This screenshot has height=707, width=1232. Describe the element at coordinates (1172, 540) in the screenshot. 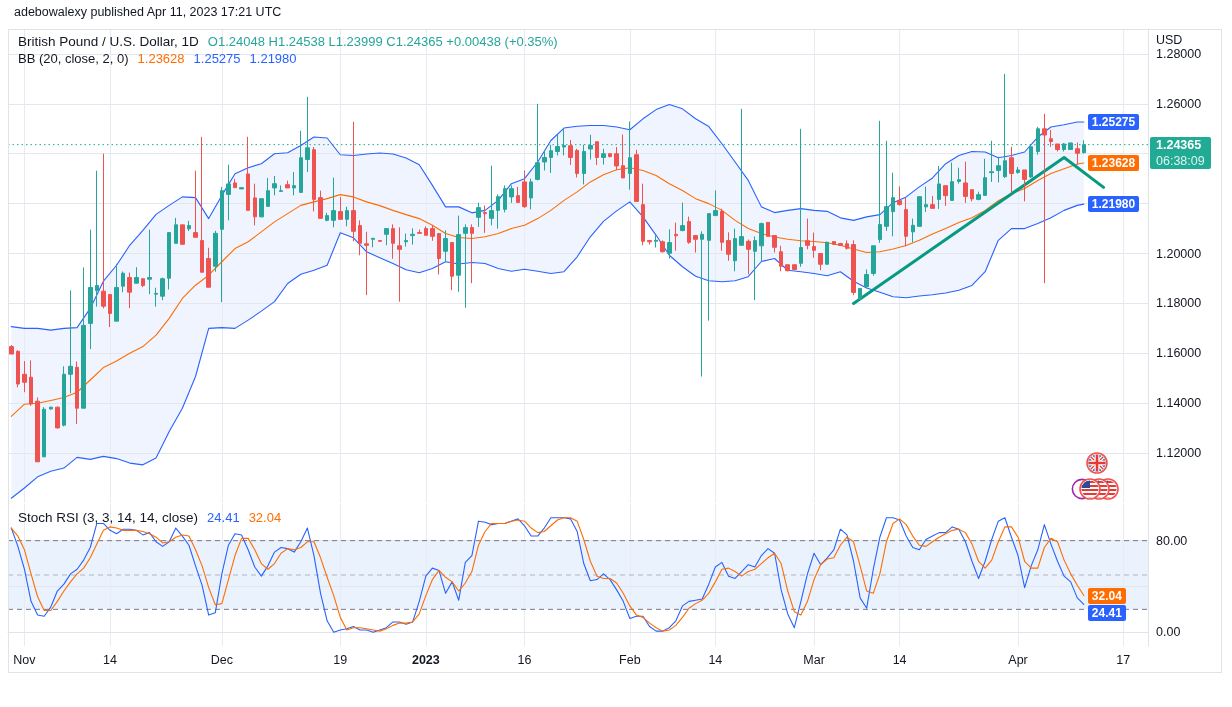

I see `y-tick-label: 80.00` at that location.